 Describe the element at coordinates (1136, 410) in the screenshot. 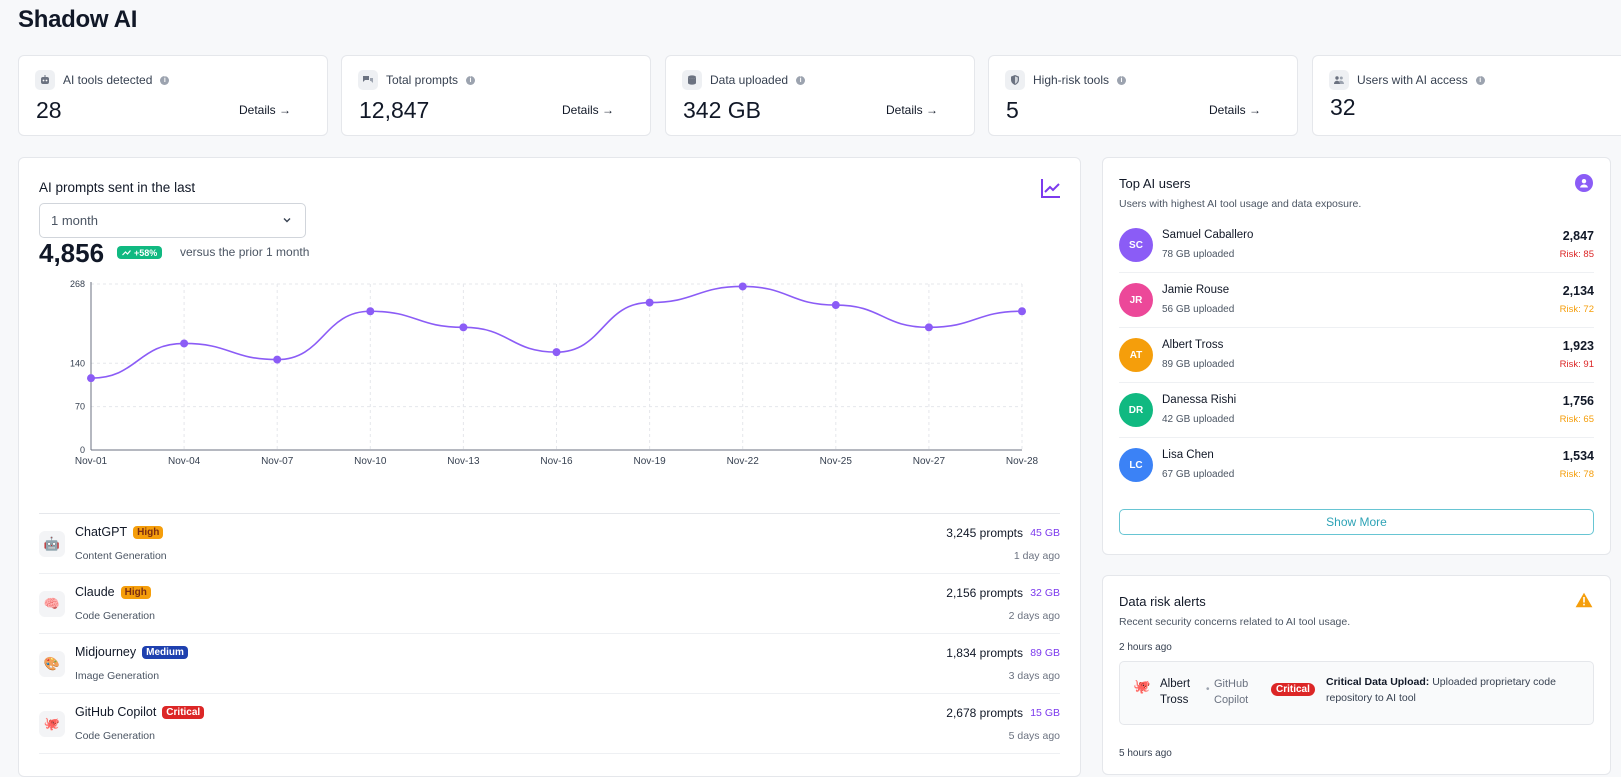

I see `avatar: DR` at that location.